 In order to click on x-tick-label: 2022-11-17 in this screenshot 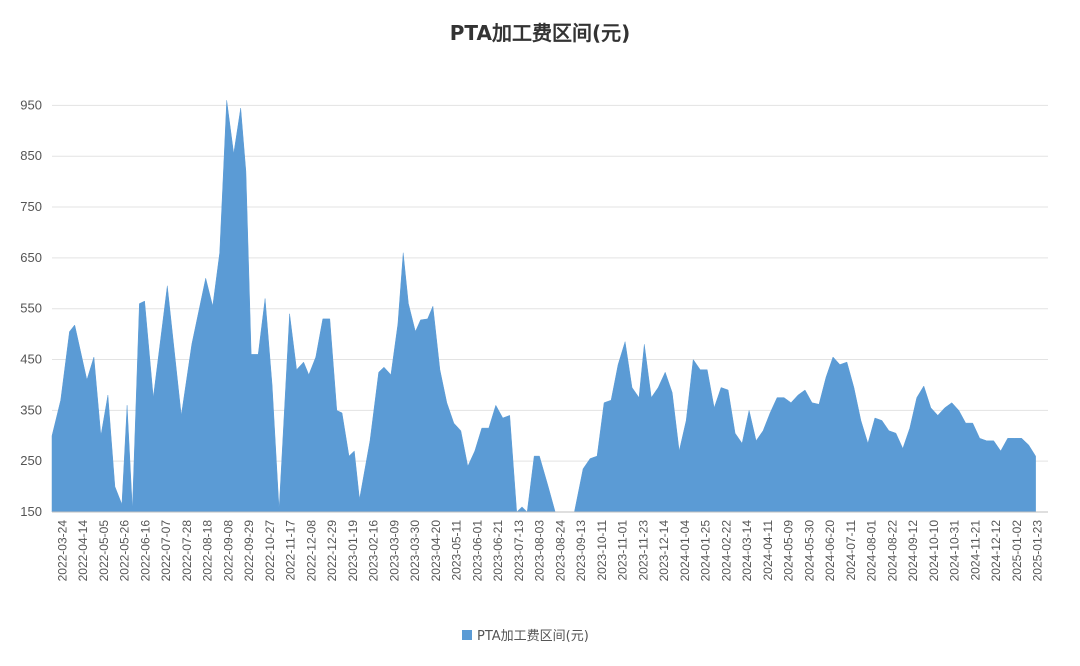, I will do `click(291, 550)`.